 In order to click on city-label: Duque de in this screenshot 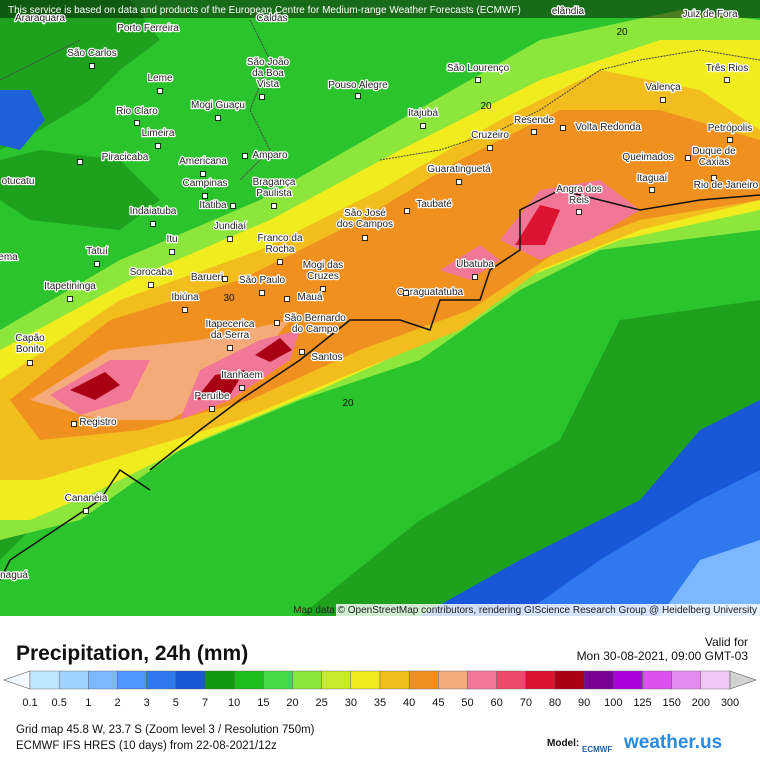, I will do `click(714, 151)`.